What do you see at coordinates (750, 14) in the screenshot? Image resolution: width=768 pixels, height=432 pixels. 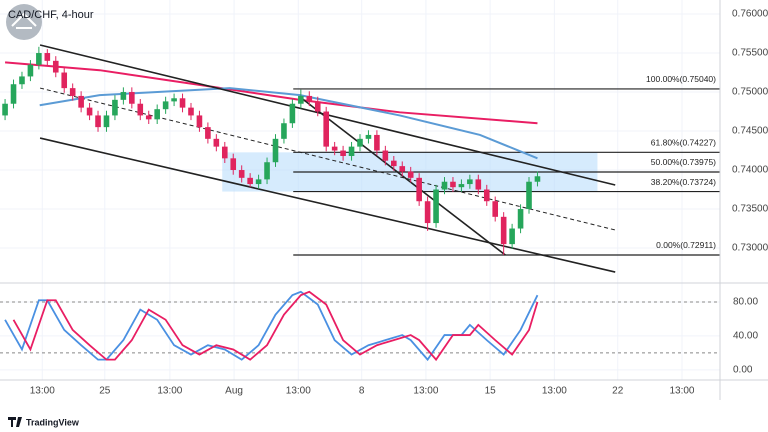 I see `y-tick-label: 0.76000` at bounding box center [750, 14].